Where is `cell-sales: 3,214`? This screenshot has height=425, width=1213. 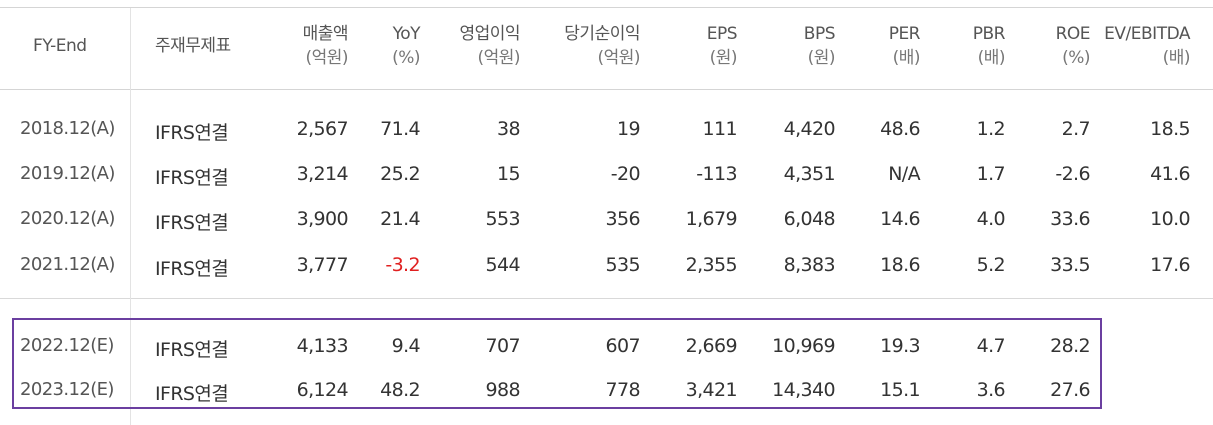 cell-sales: 3,214 is located at coordinates (322, 174).